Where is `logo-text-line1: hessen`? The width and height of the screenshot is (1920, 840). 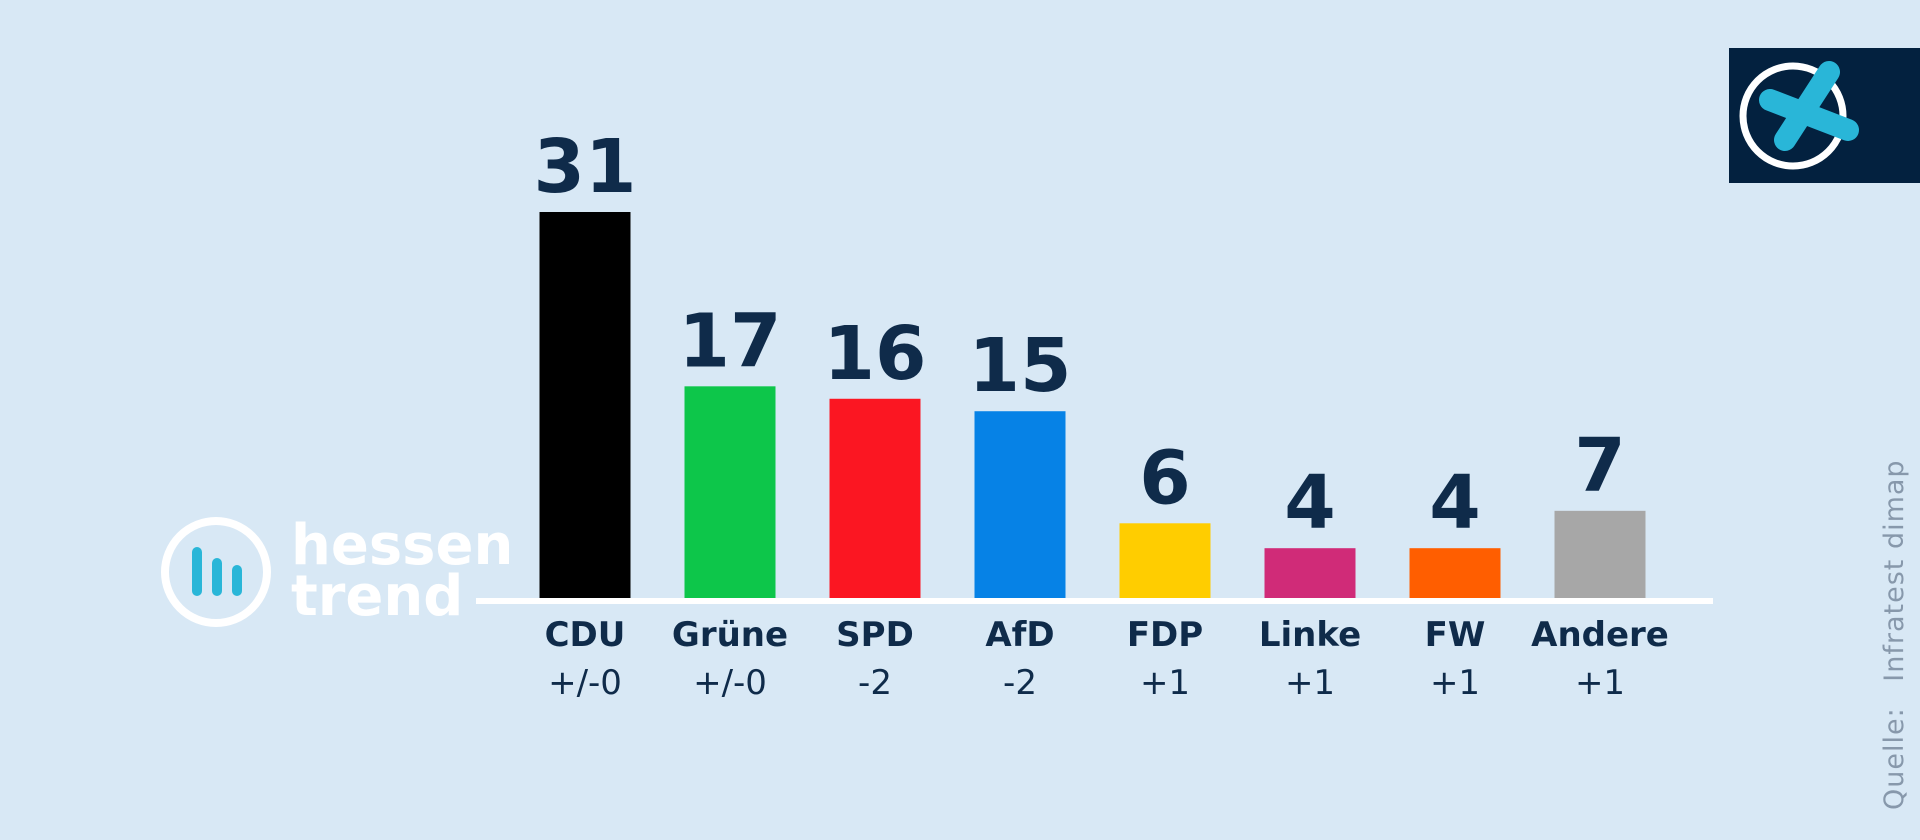
logo-text-line1: hessen is located at coordinates (402, 545).